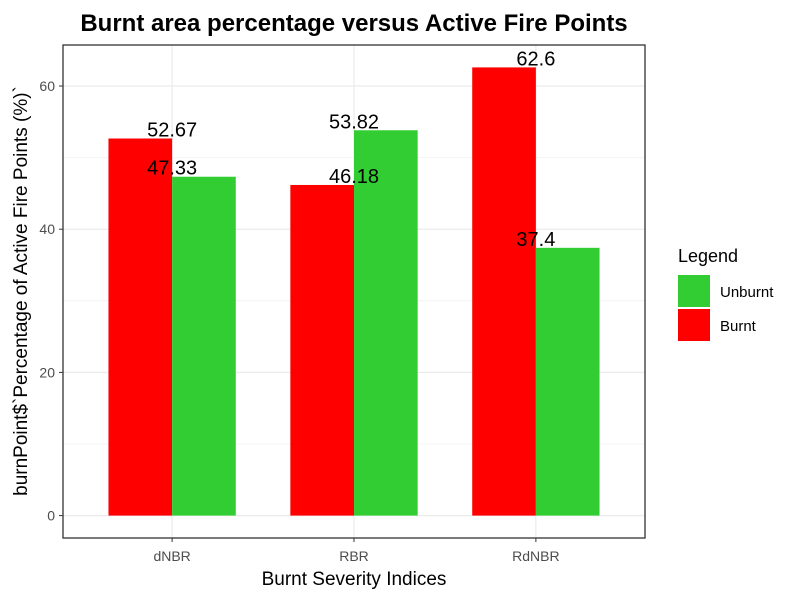  I want to click on x-tick-label: dNBR, so click(171, 556).